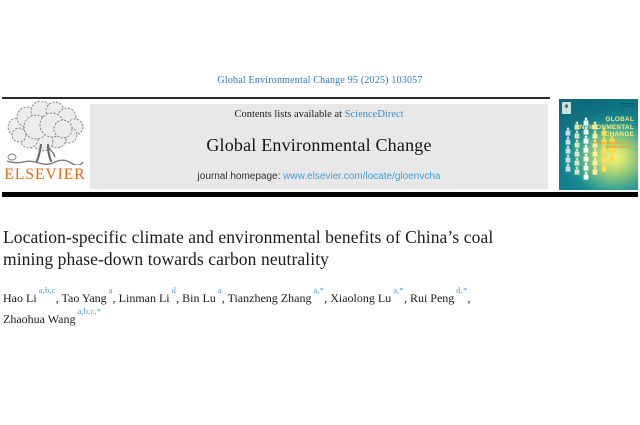 The image size is (640, 425). I want to click on author: Xiaolong Lua,*,, so click(370, 295).